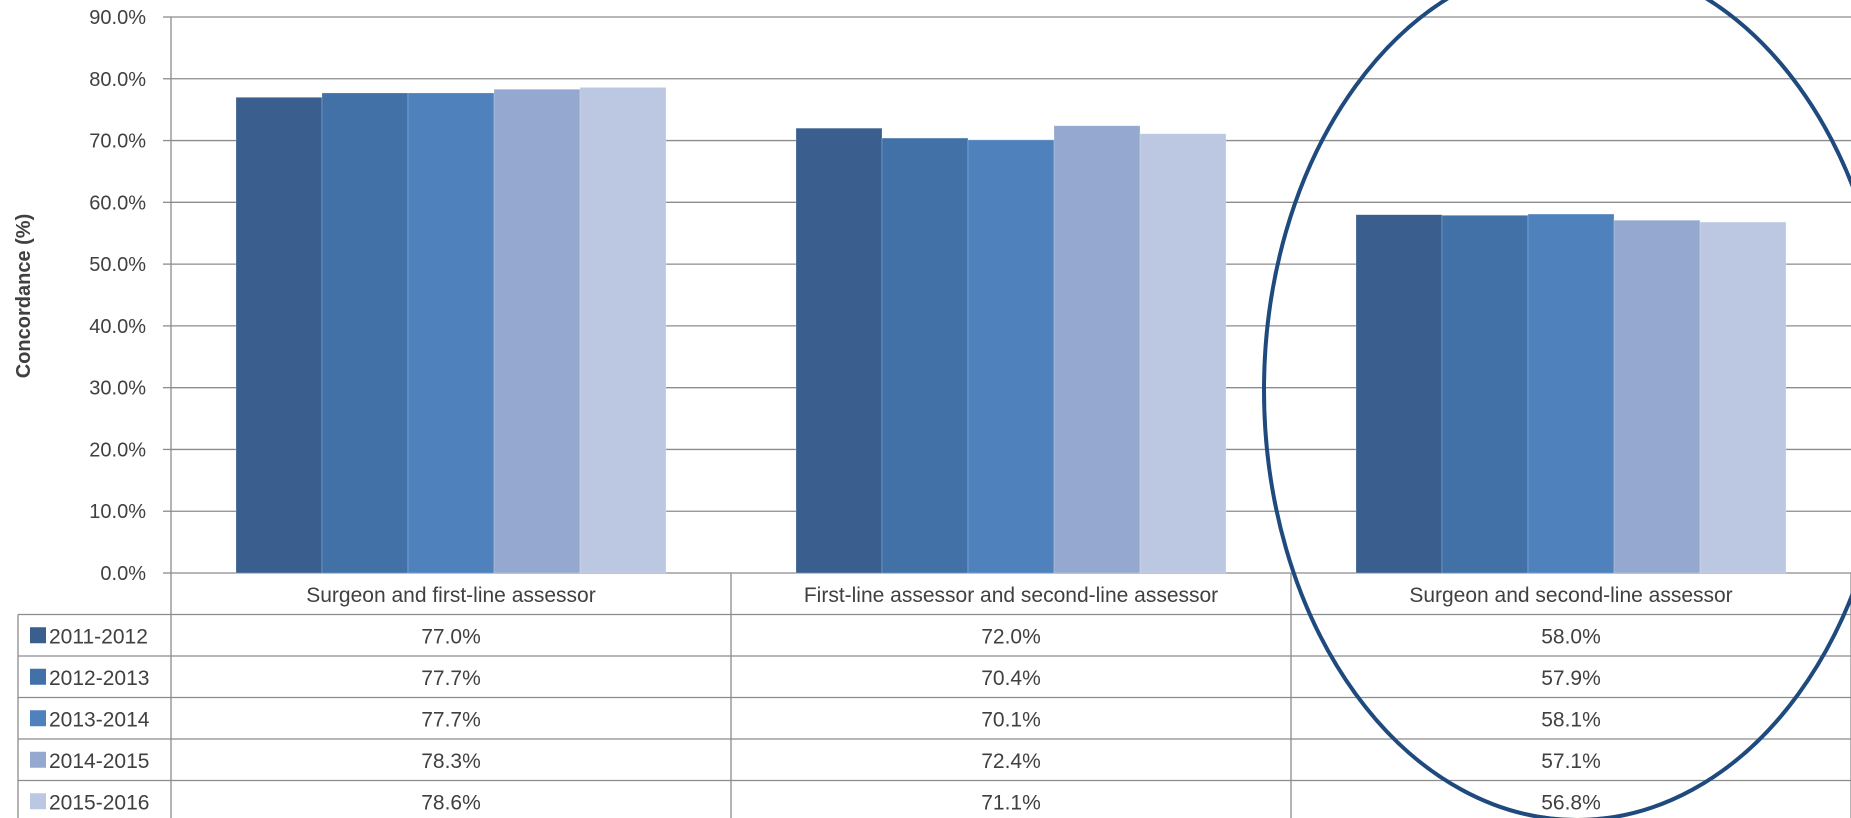 The height and width of the screenshot is (818, 1851). I want to click on legend-label: 2013-2014, so click(99, 719).